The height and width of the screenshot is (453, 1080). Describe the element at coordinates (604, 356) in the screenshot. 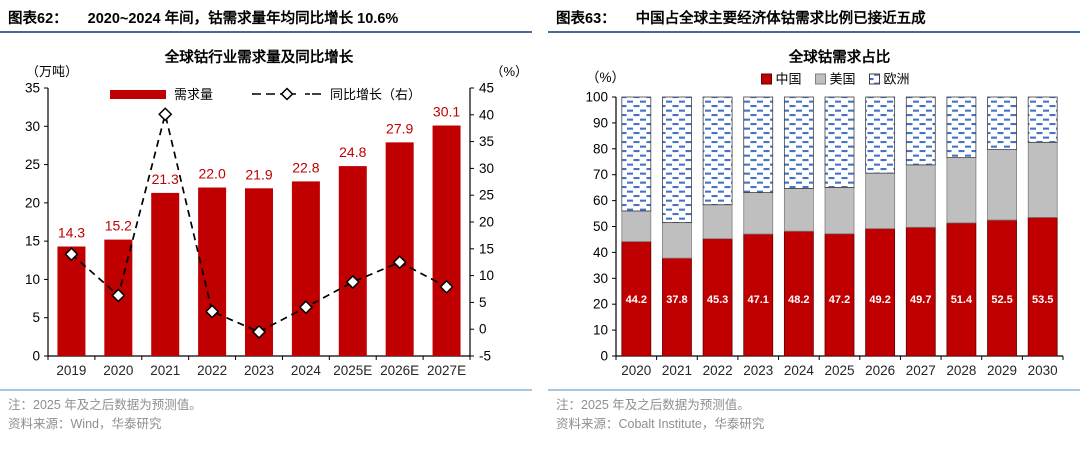

I see `y-axis-tick-label: 0` at that location.